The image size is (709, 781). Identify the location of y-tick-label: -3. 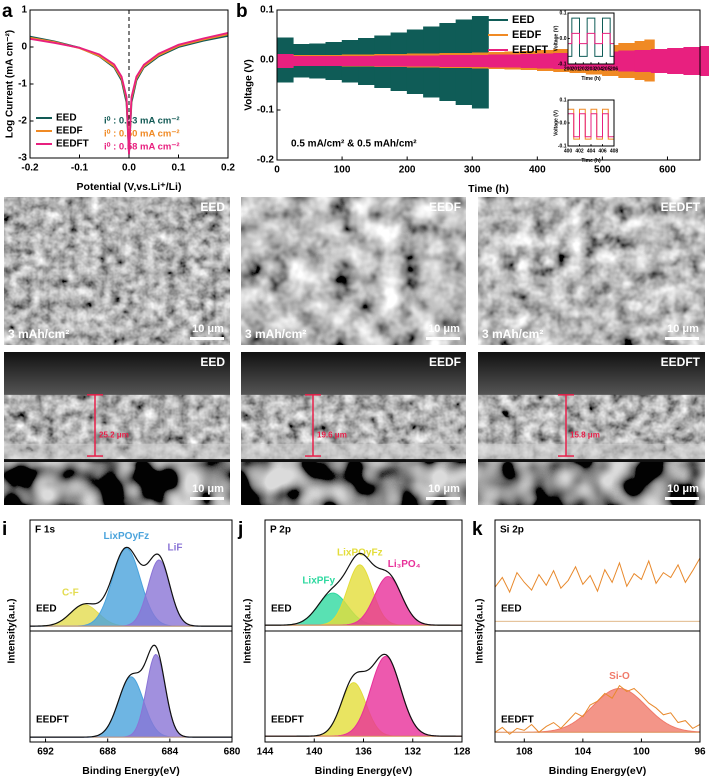
(22, 158).